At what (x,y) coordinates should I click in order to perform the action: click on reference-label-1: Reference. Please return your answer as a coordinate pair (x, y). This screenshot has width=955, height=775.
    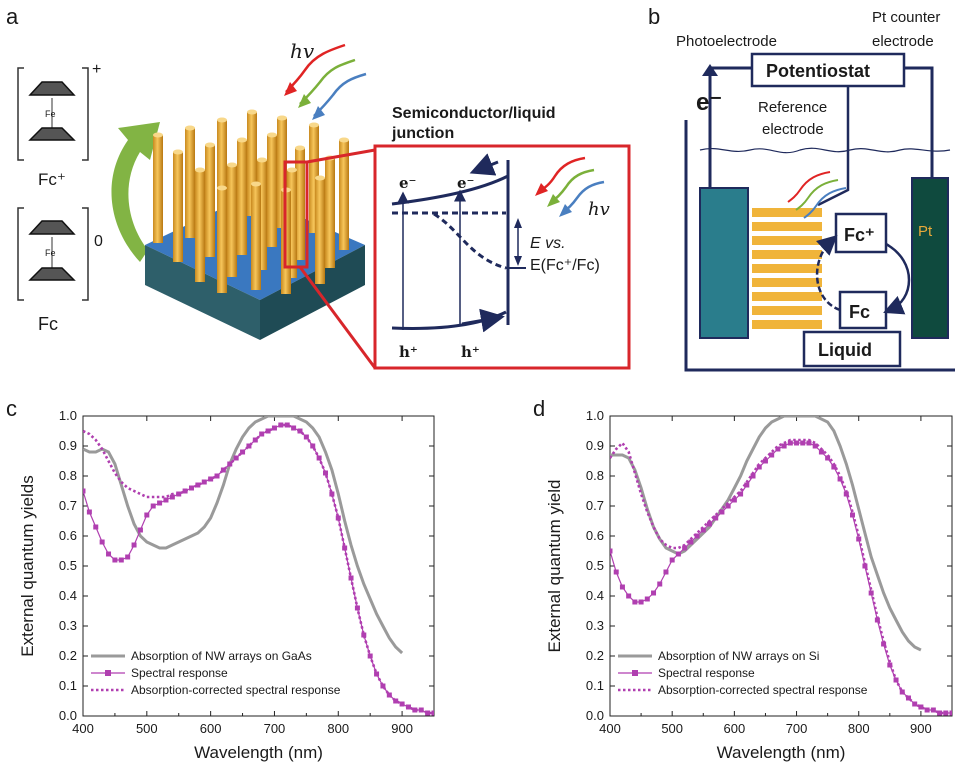
    Looking at the image, I should click on (792, 107).